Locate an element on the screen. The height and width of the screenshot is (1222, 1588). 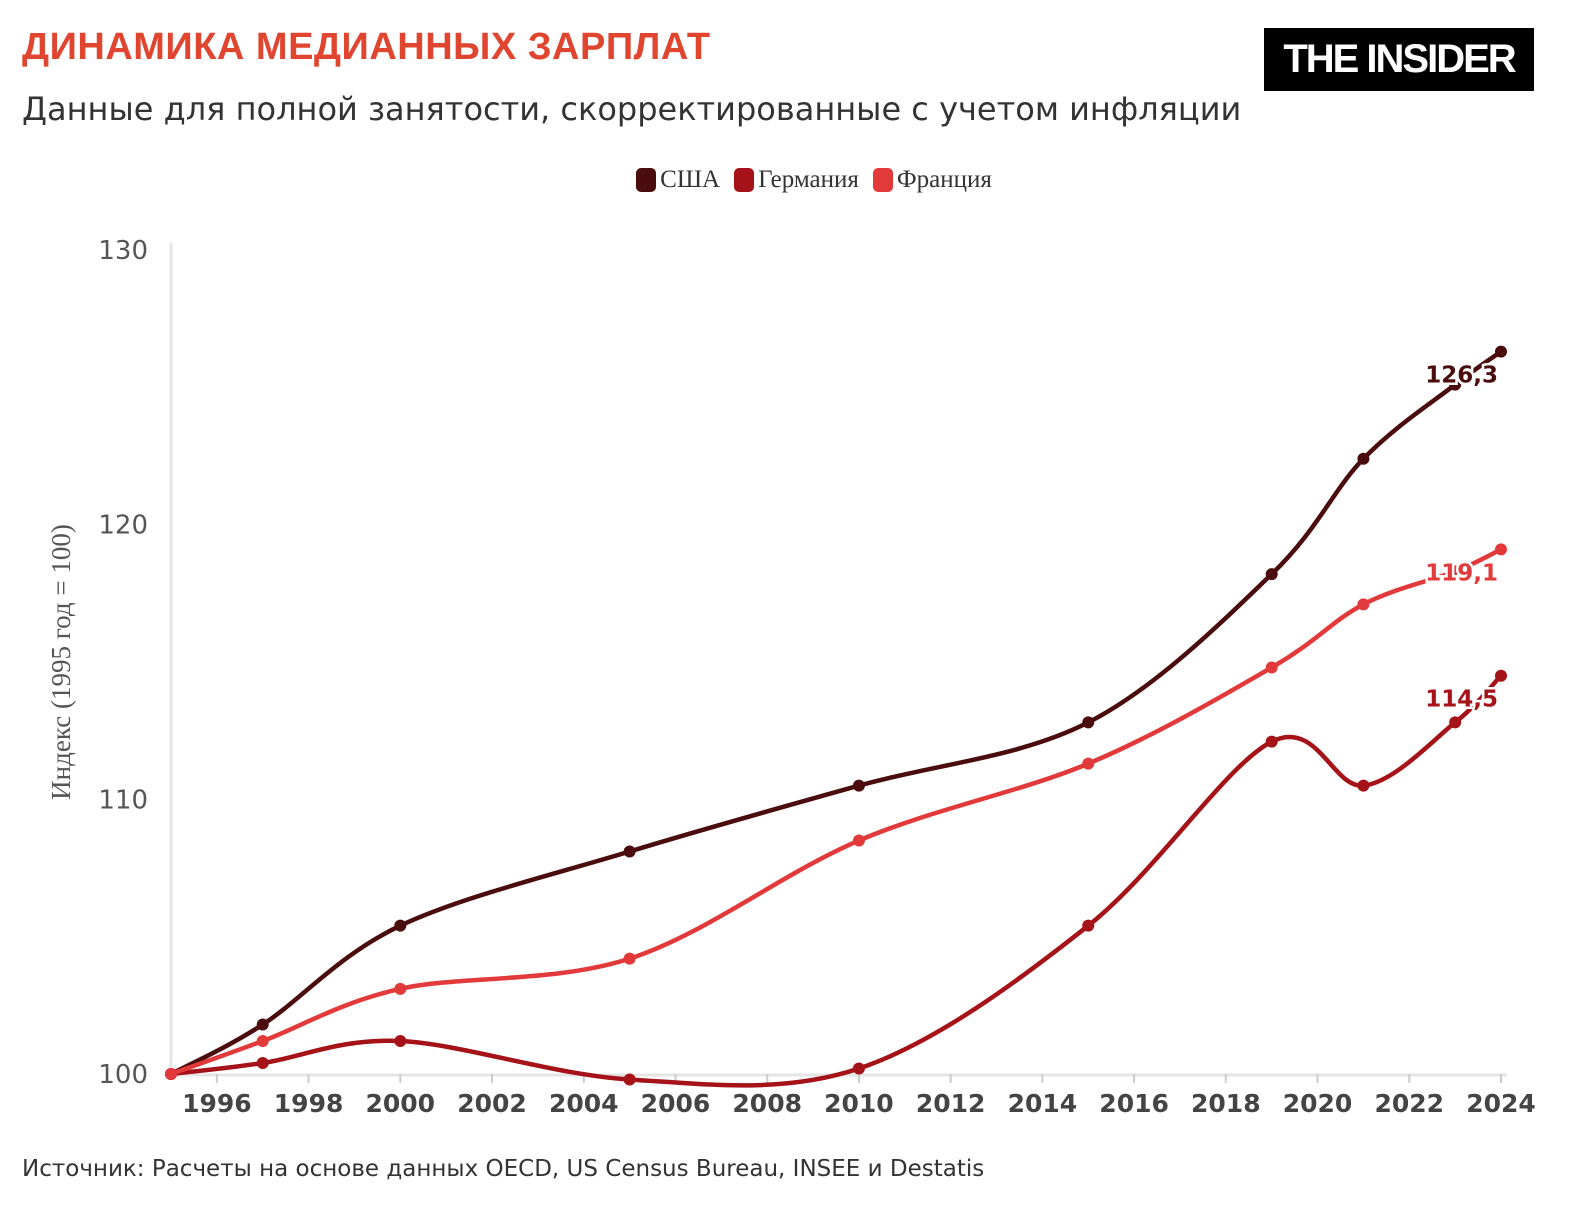
x-tick-label: 2018 is located at coordinates (1226, 1103).